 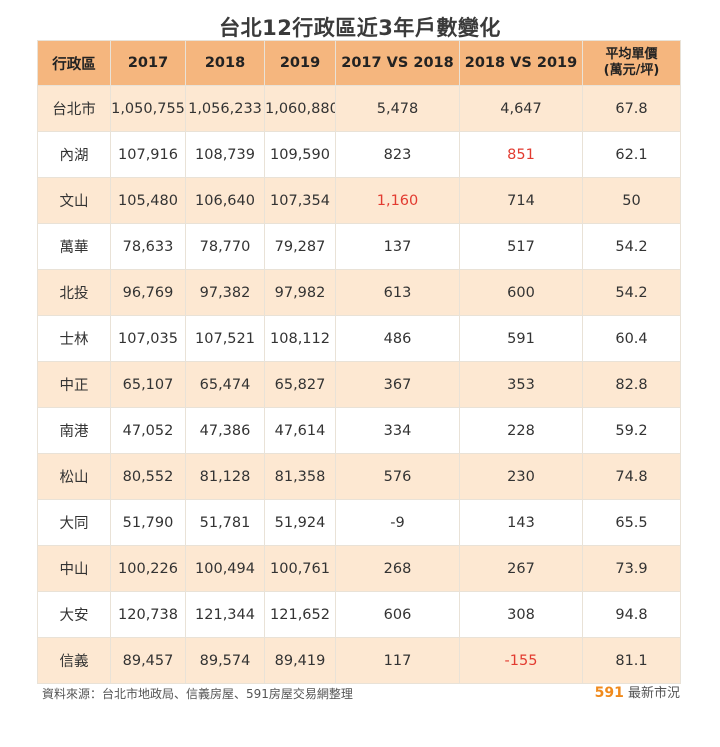 I want to click on table-cell: 60.4, so click(x=631, y=338).